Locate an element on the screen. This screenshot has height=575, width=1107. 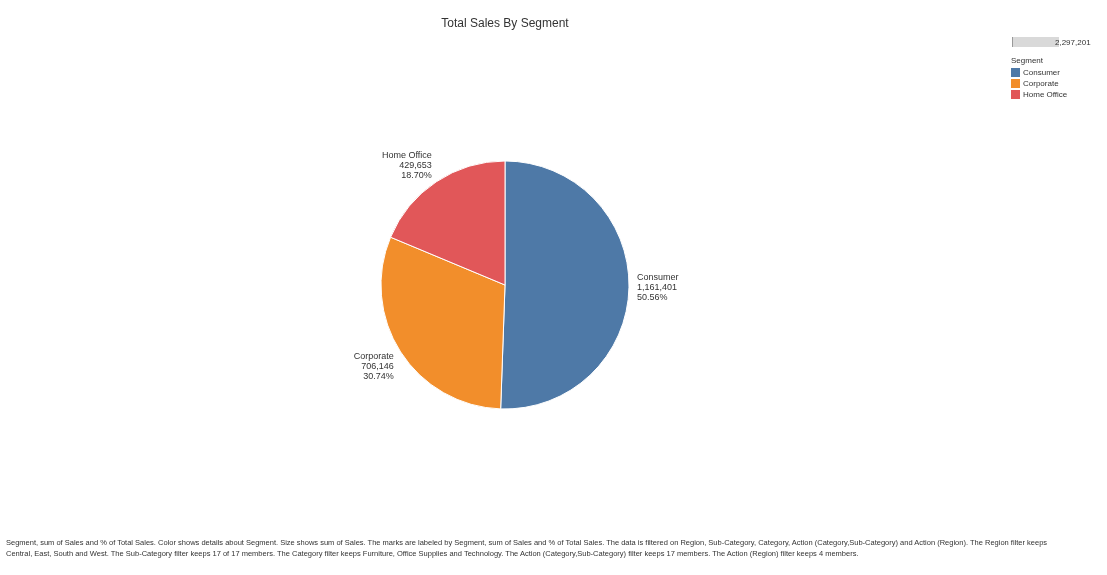
slice-label: Corporate is located at coordinates (373, 355).